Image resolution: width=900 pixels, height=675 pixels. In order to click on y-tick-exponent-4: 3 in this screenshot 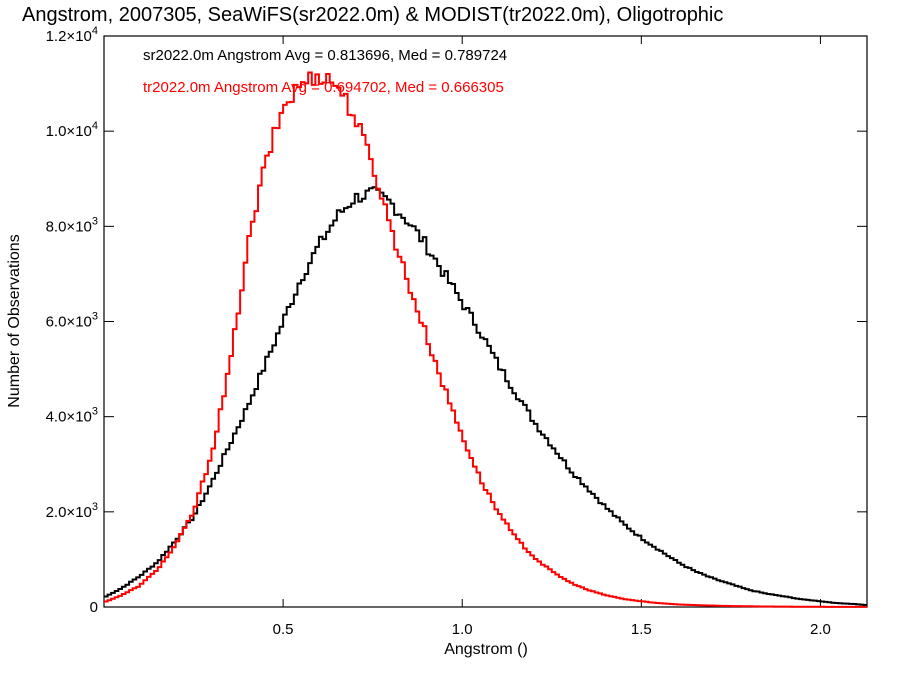, I will do `click(95, 221)`.